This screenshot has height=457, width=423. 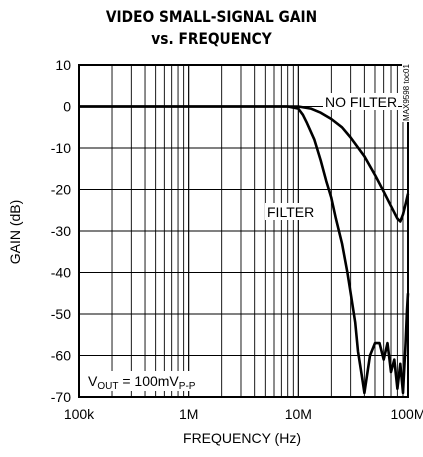 I want to click on x-tick-label: 100M, so click(x=406, y=414).